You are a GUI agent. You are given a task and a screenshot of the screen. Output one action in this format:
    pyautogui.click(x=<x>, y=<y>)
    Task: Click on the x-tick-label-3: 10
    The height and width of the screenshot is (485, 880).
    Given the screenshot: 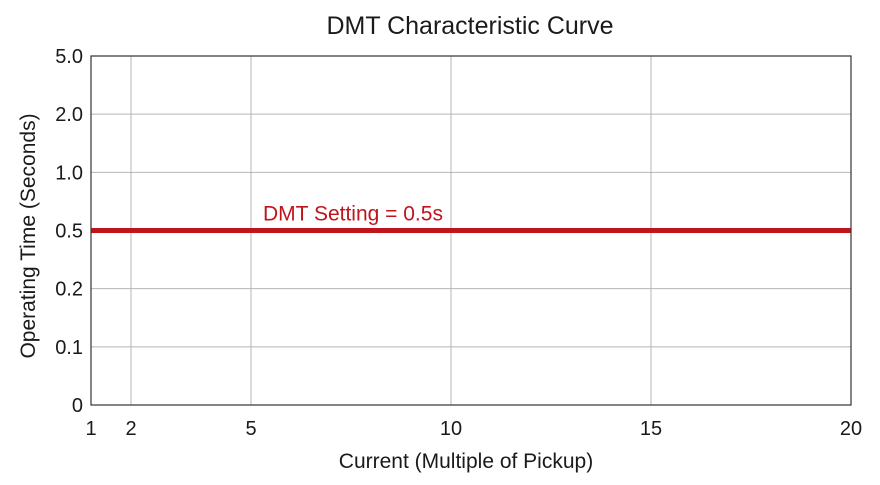 What is the action you would take?
    pyautogui.click(x=451, y=429)
    